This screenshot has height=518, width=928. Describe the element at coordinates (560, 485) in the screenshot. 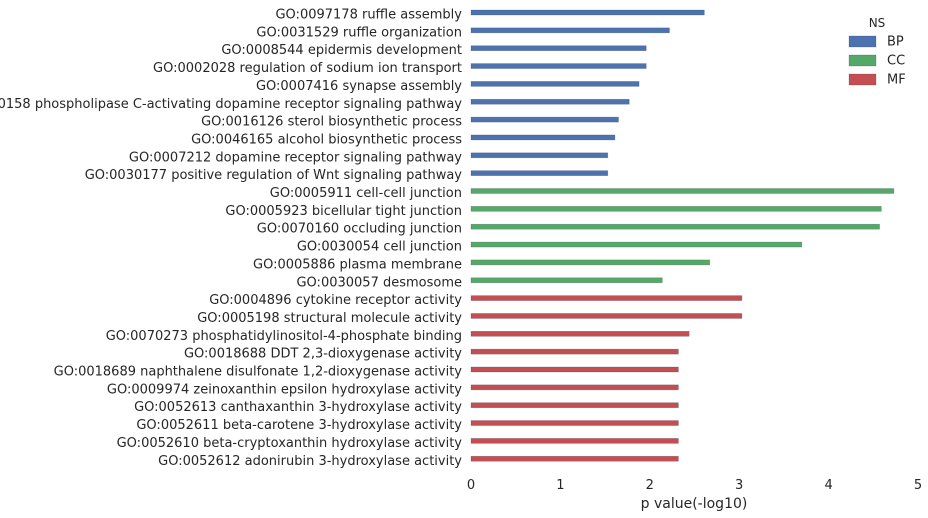

I see `x-tick-label: 1` at that location.